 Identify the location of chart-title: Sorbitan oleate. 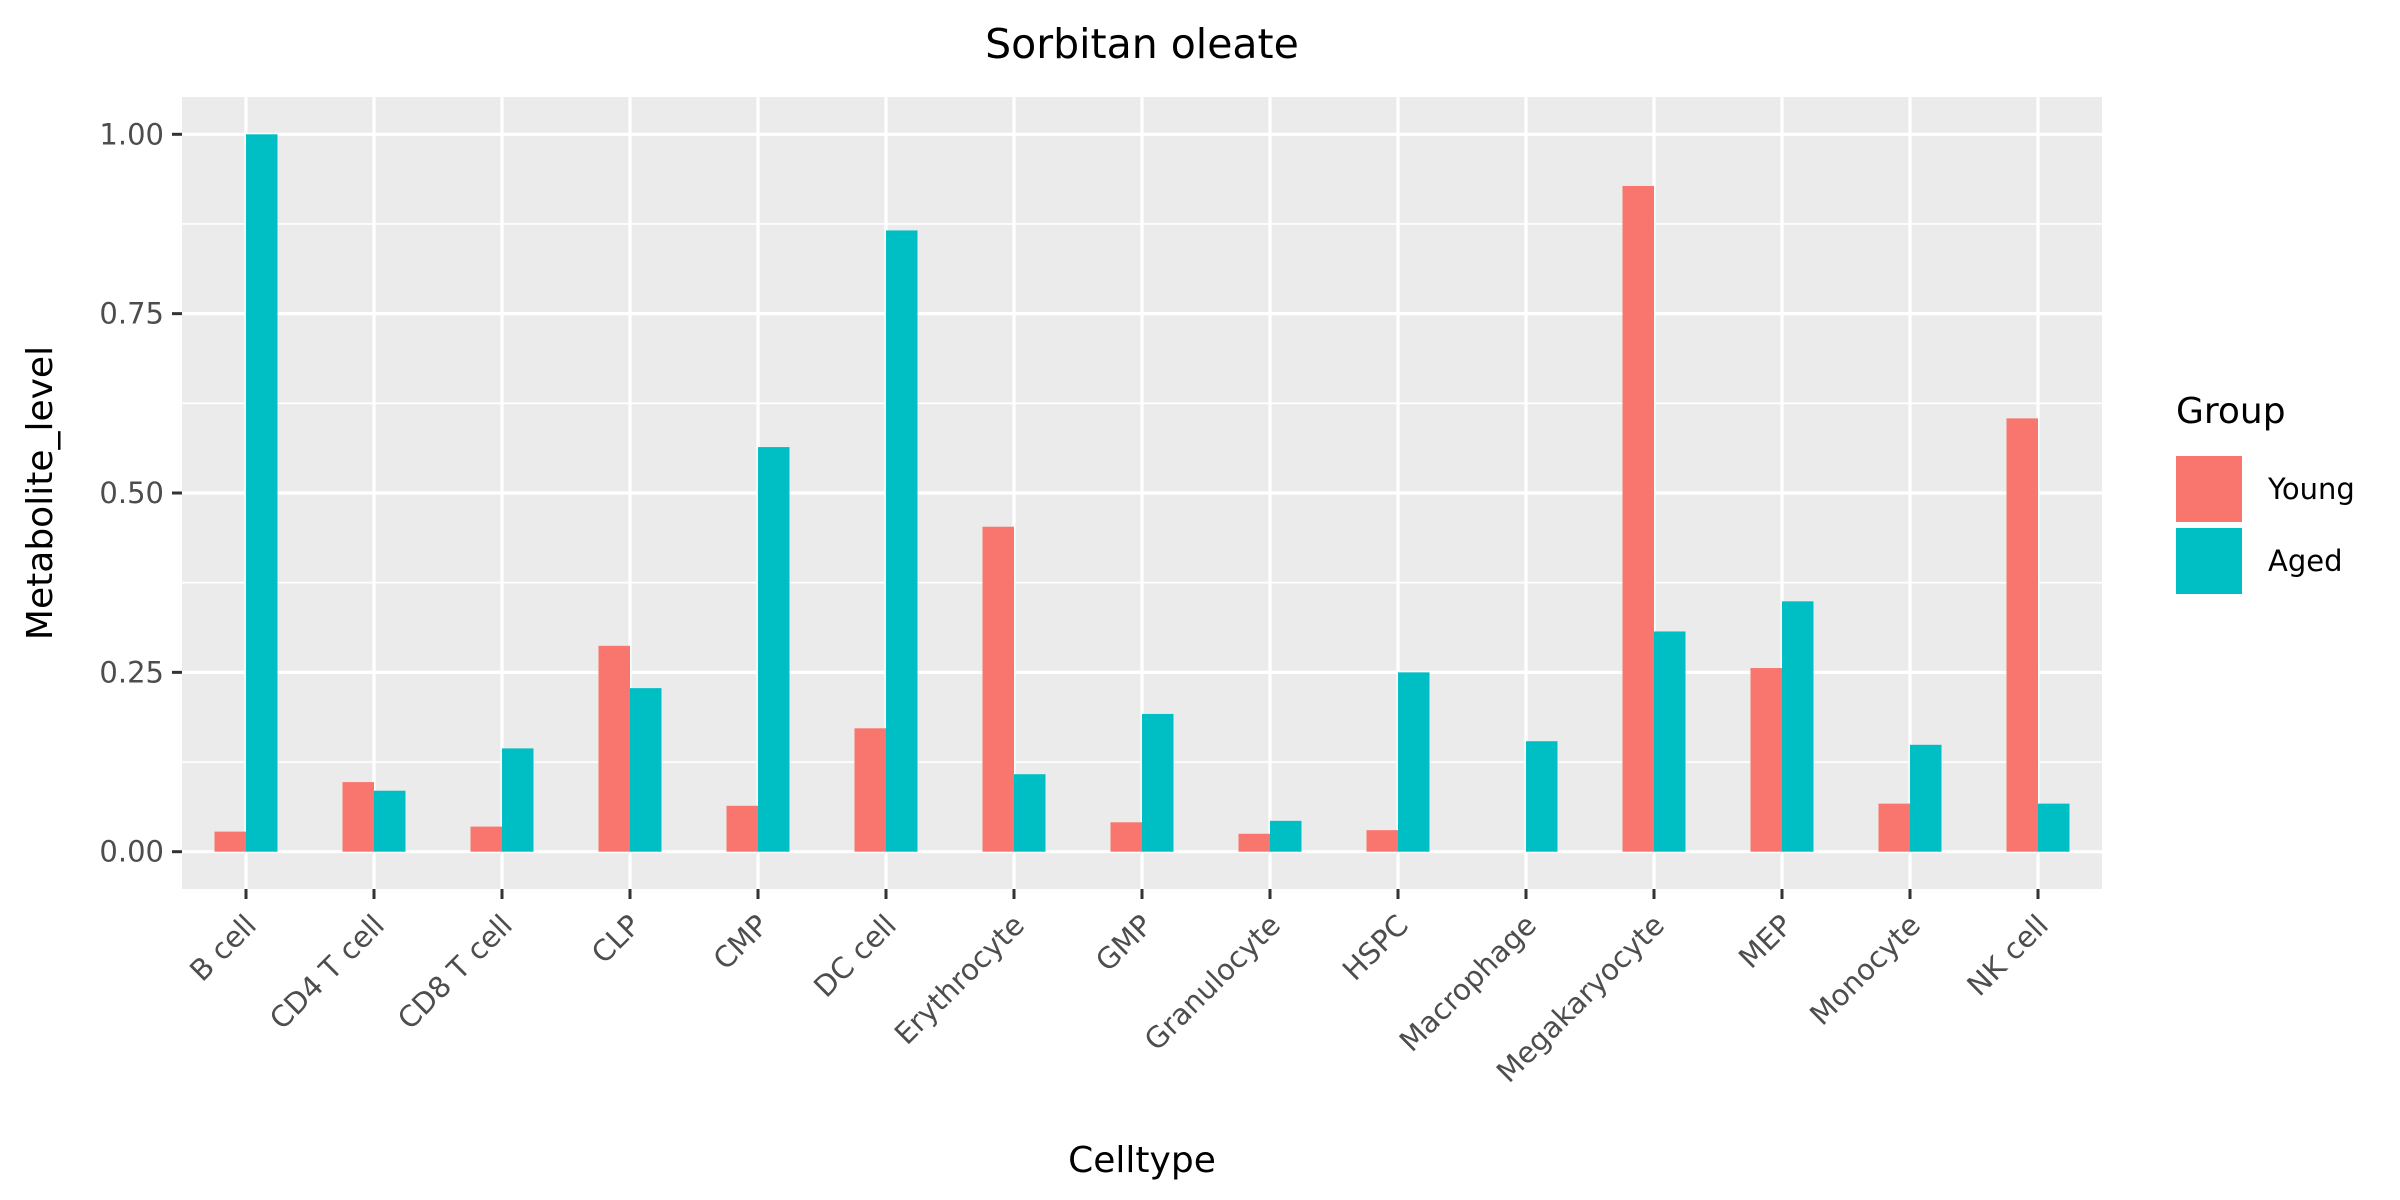
(1142, 44).